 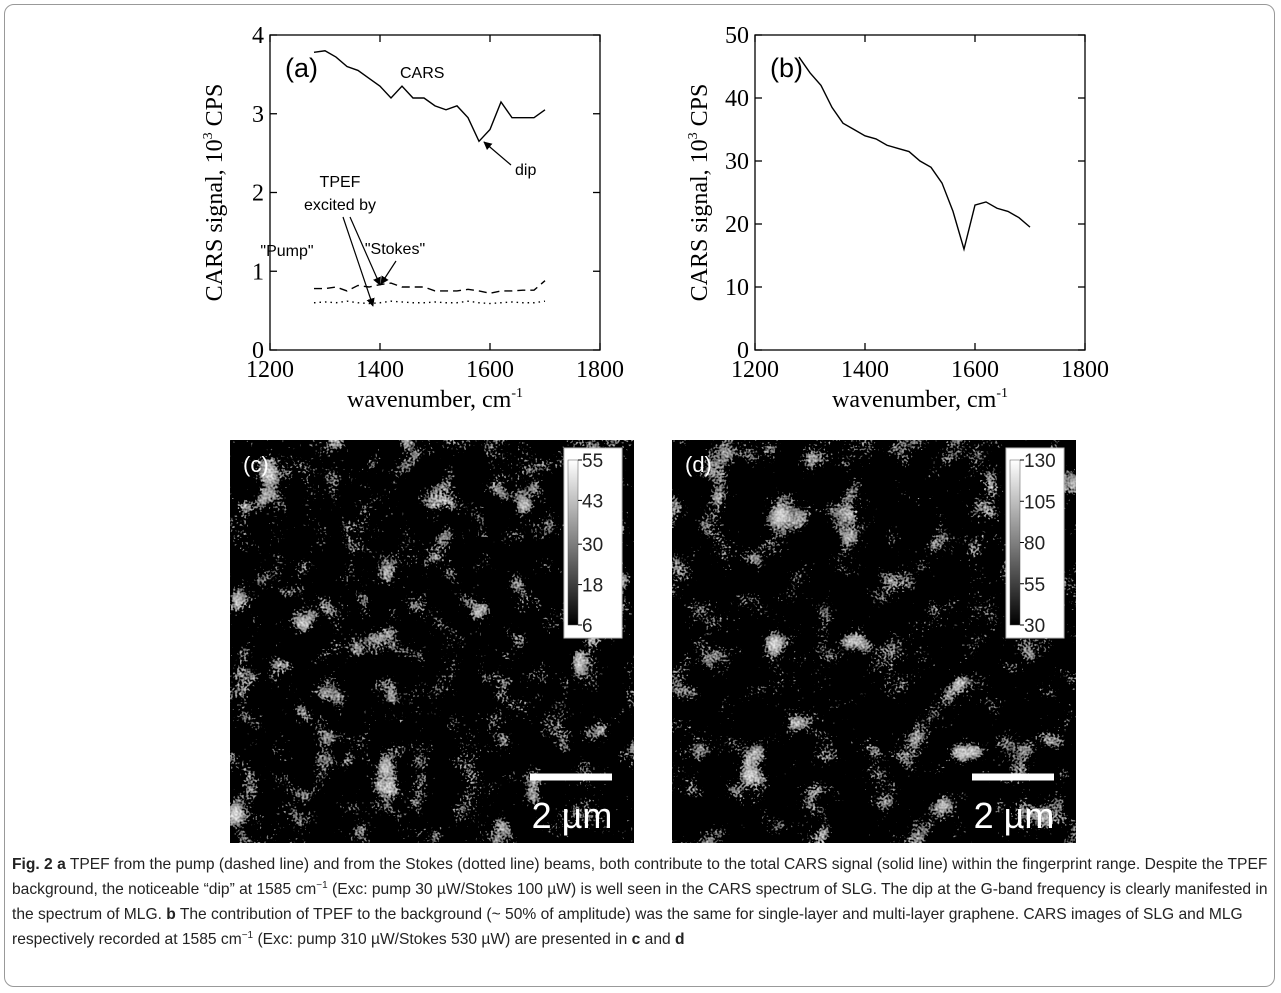 I want to click on annotation: CARS, so click(x=422, y=73).